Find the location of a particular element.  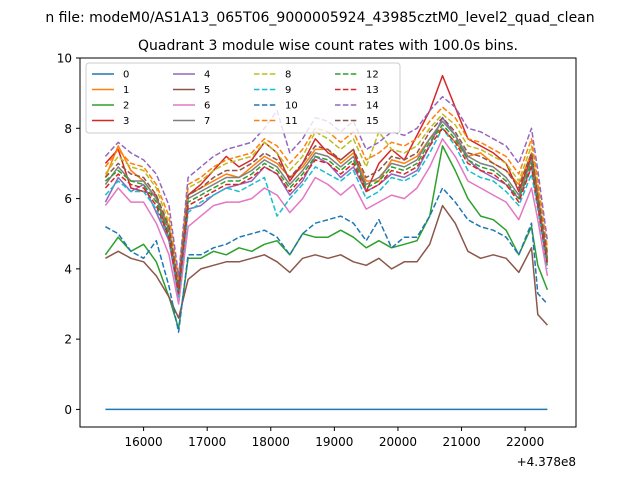

x-tick-label: 21000 is located at coordinates (461, 442).